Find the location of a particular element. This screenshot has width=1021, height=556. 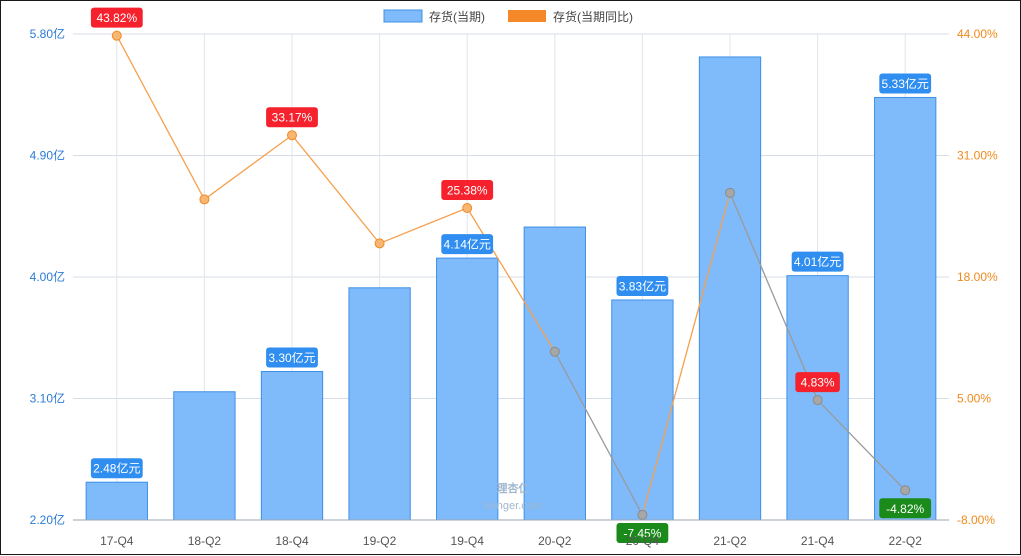

legend-label-bars: 存货(当期) is located at coordinates (457, 16).